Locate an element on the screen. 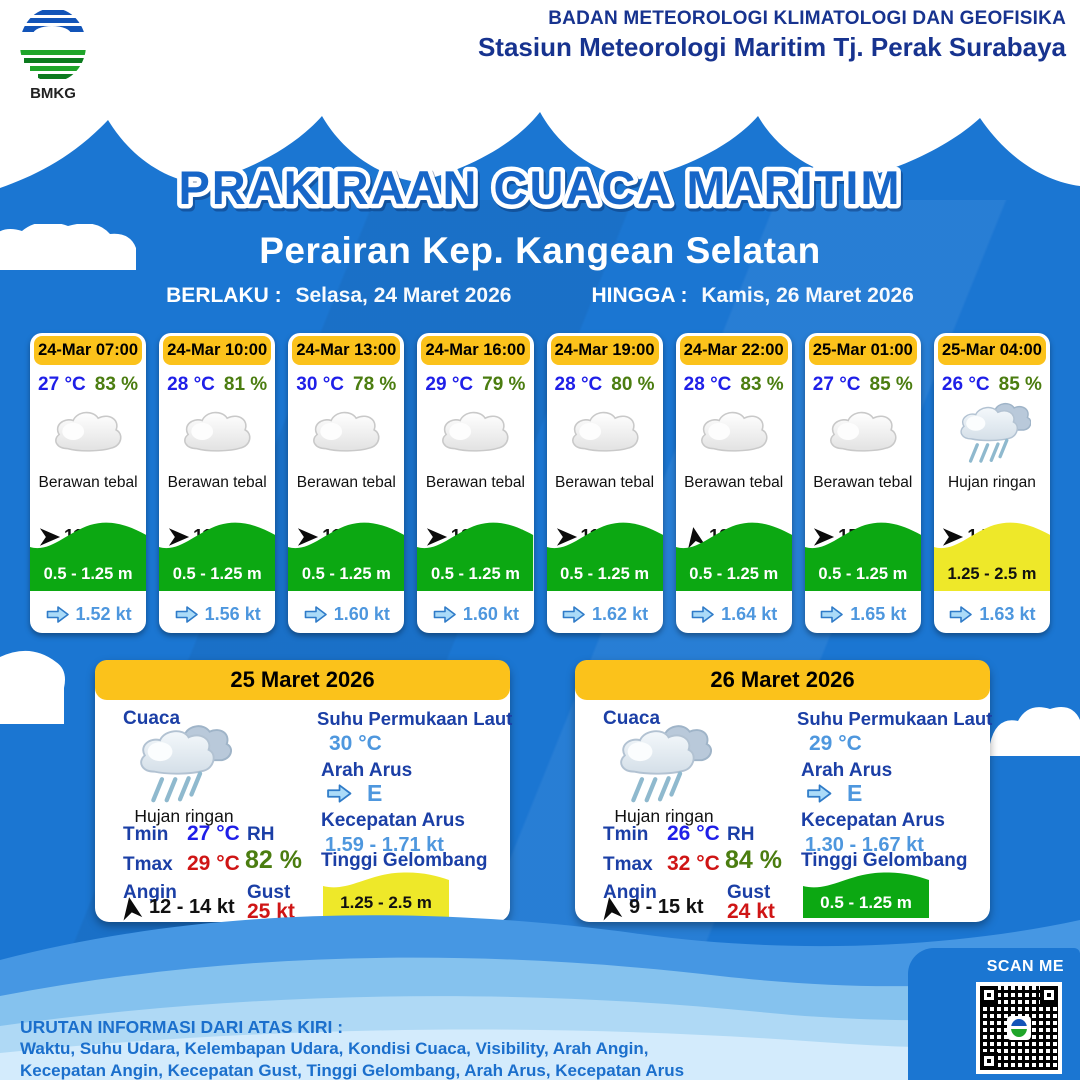 The image size is (1080, 1080). cuaca-label: Cuaca is located at coordinates (152, 718).